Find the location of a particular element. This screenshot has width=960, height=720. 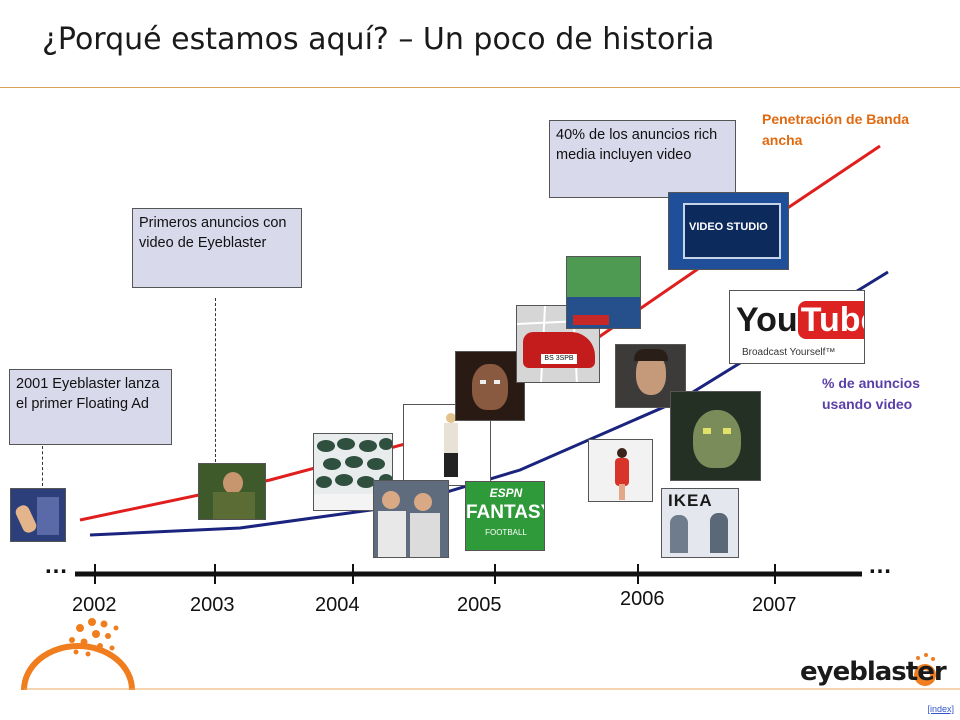

horror-face-thumbnail is located at coordinates (490, 386).